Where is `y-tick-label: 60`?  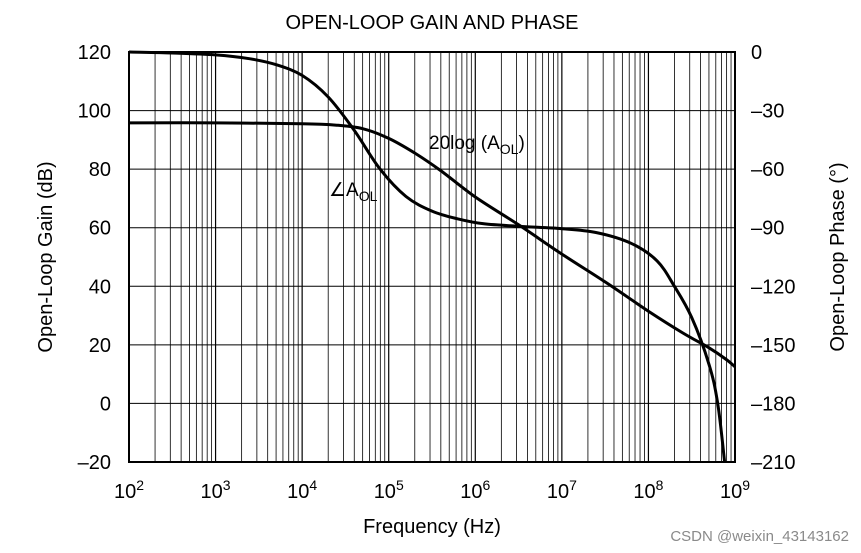
y-tick-label: 60 is located at coordinates (100, 229).